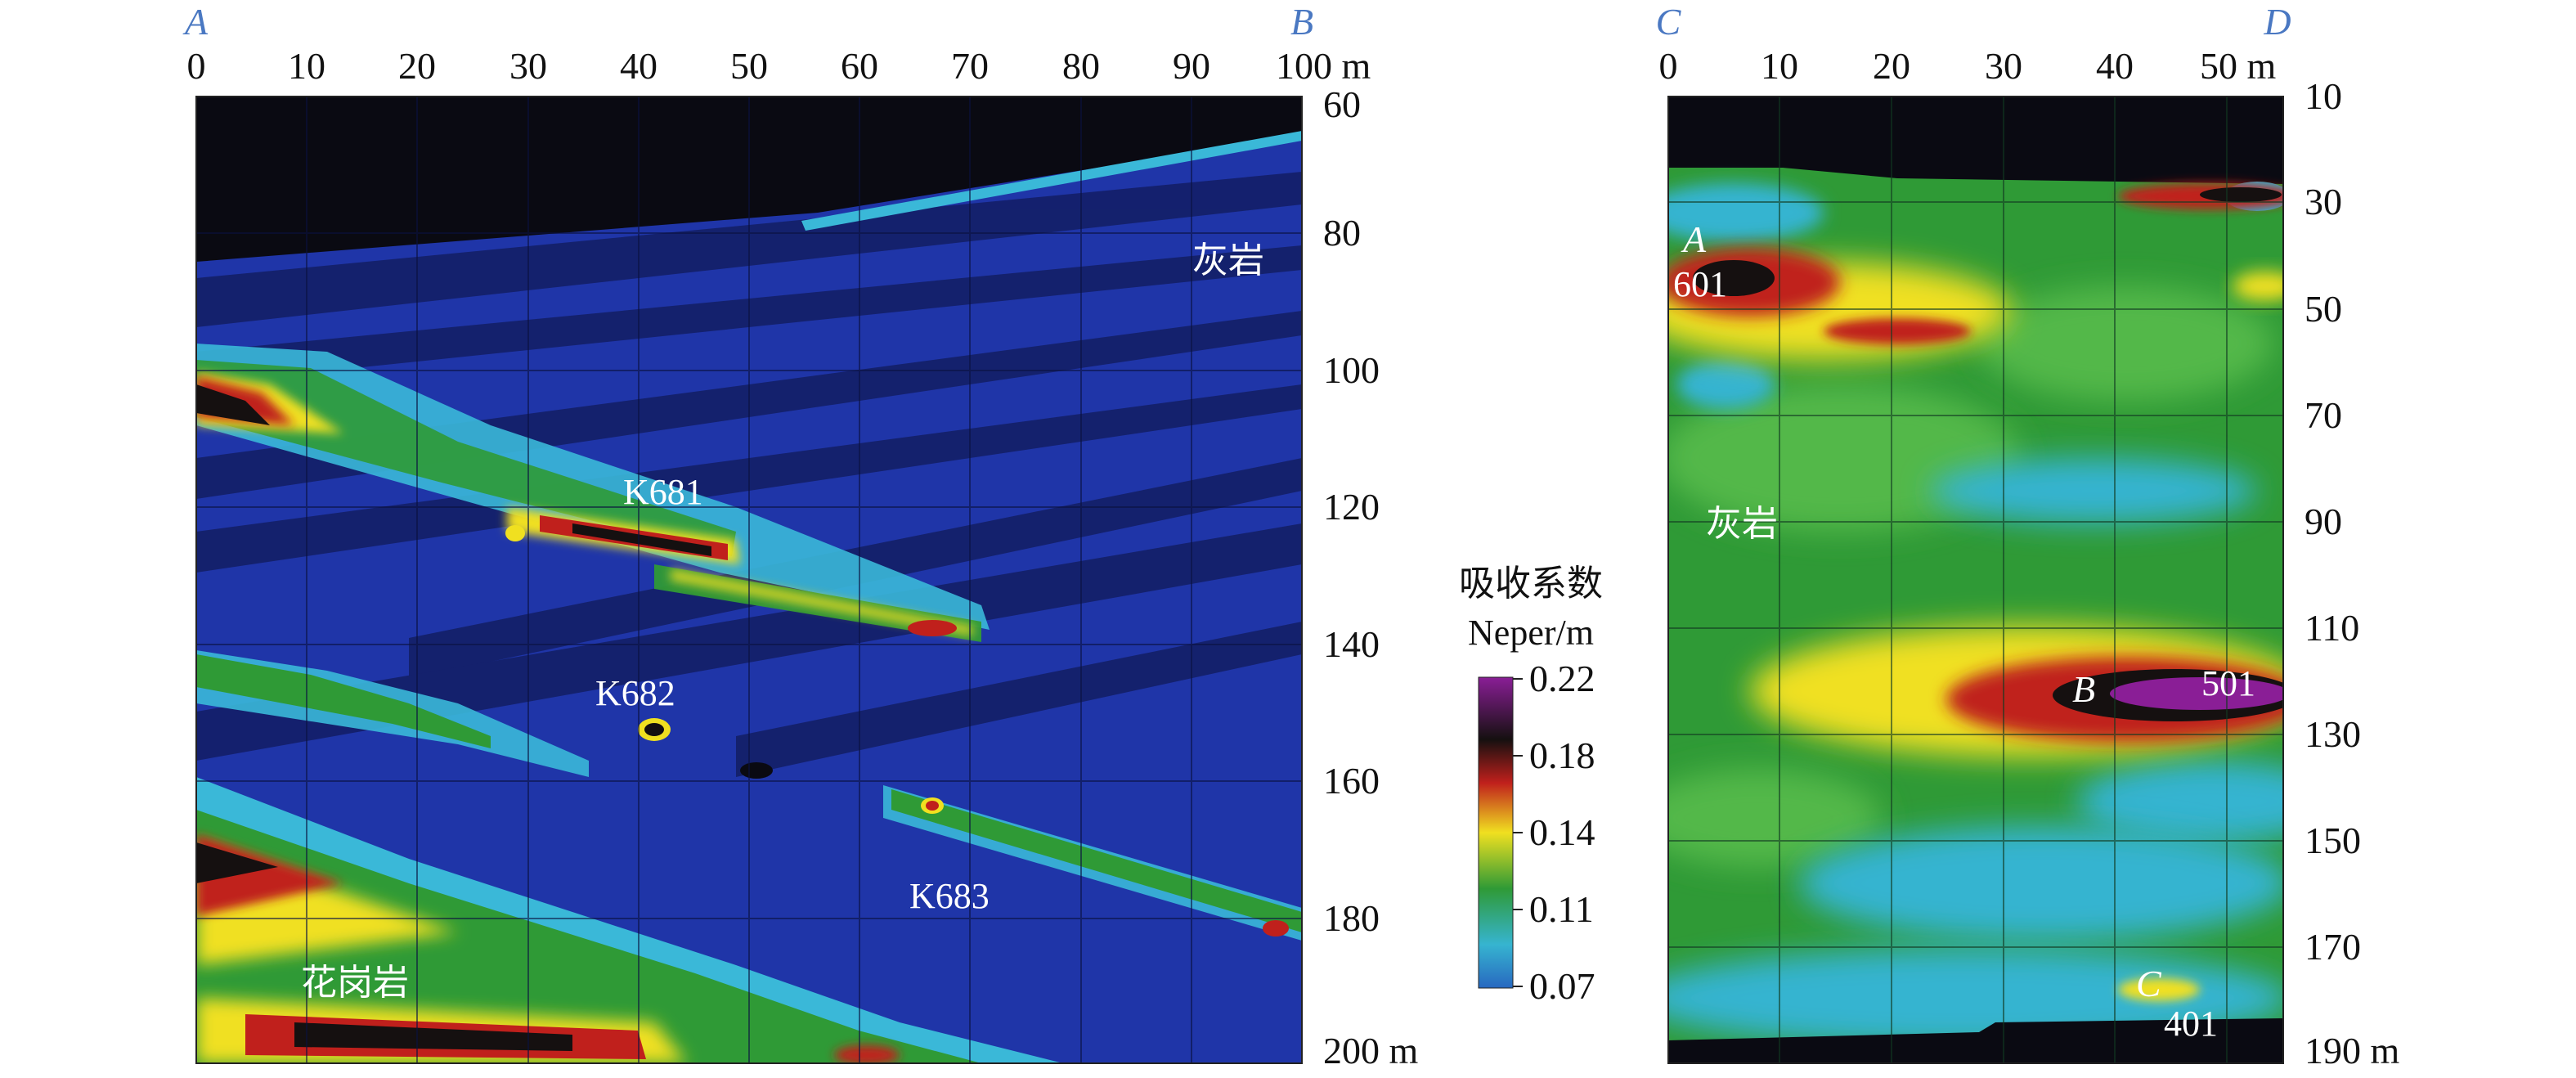  Describe the element at coordinates (1669, 22) in the screenshot. I see `corner-c: C` at that location.